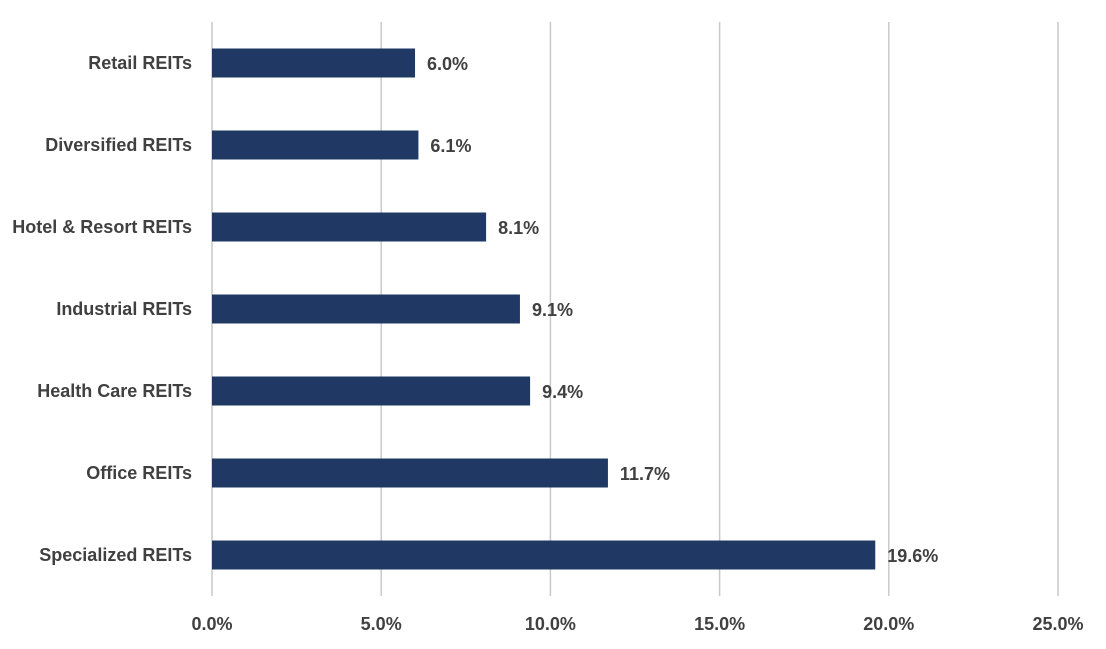  I want to click on data-label: 6.0%, so click(447, 64).